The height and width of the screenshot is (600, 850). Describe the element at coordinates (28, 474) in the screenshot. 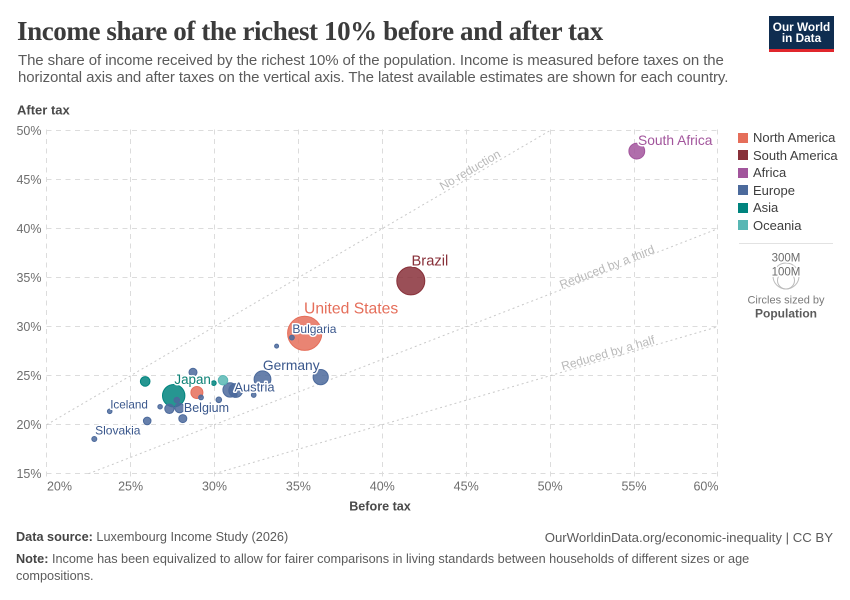

I see `svg-text: 15%` at that location.